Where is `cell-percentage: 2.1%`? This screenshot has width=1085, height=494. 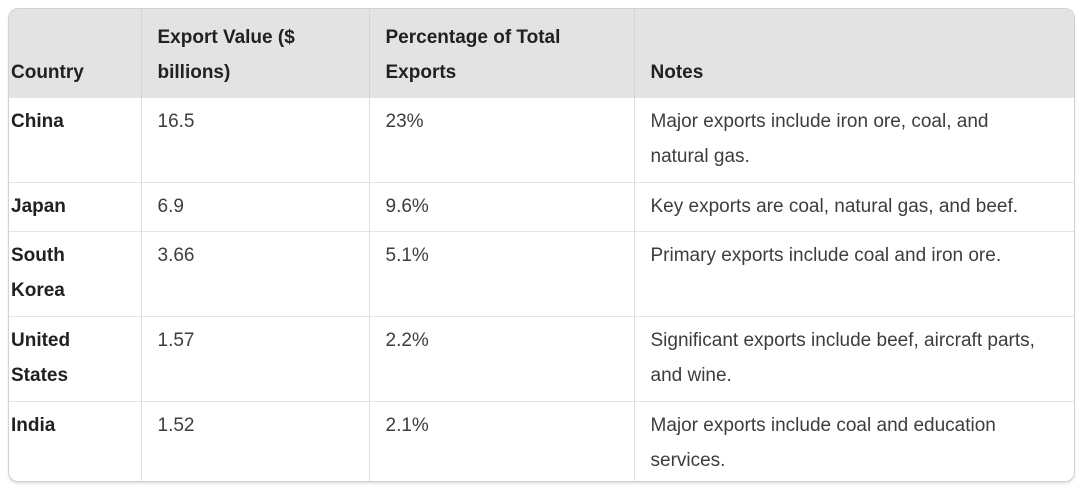 cell-percentage: 2.1% is located at coordinates (502, 440).